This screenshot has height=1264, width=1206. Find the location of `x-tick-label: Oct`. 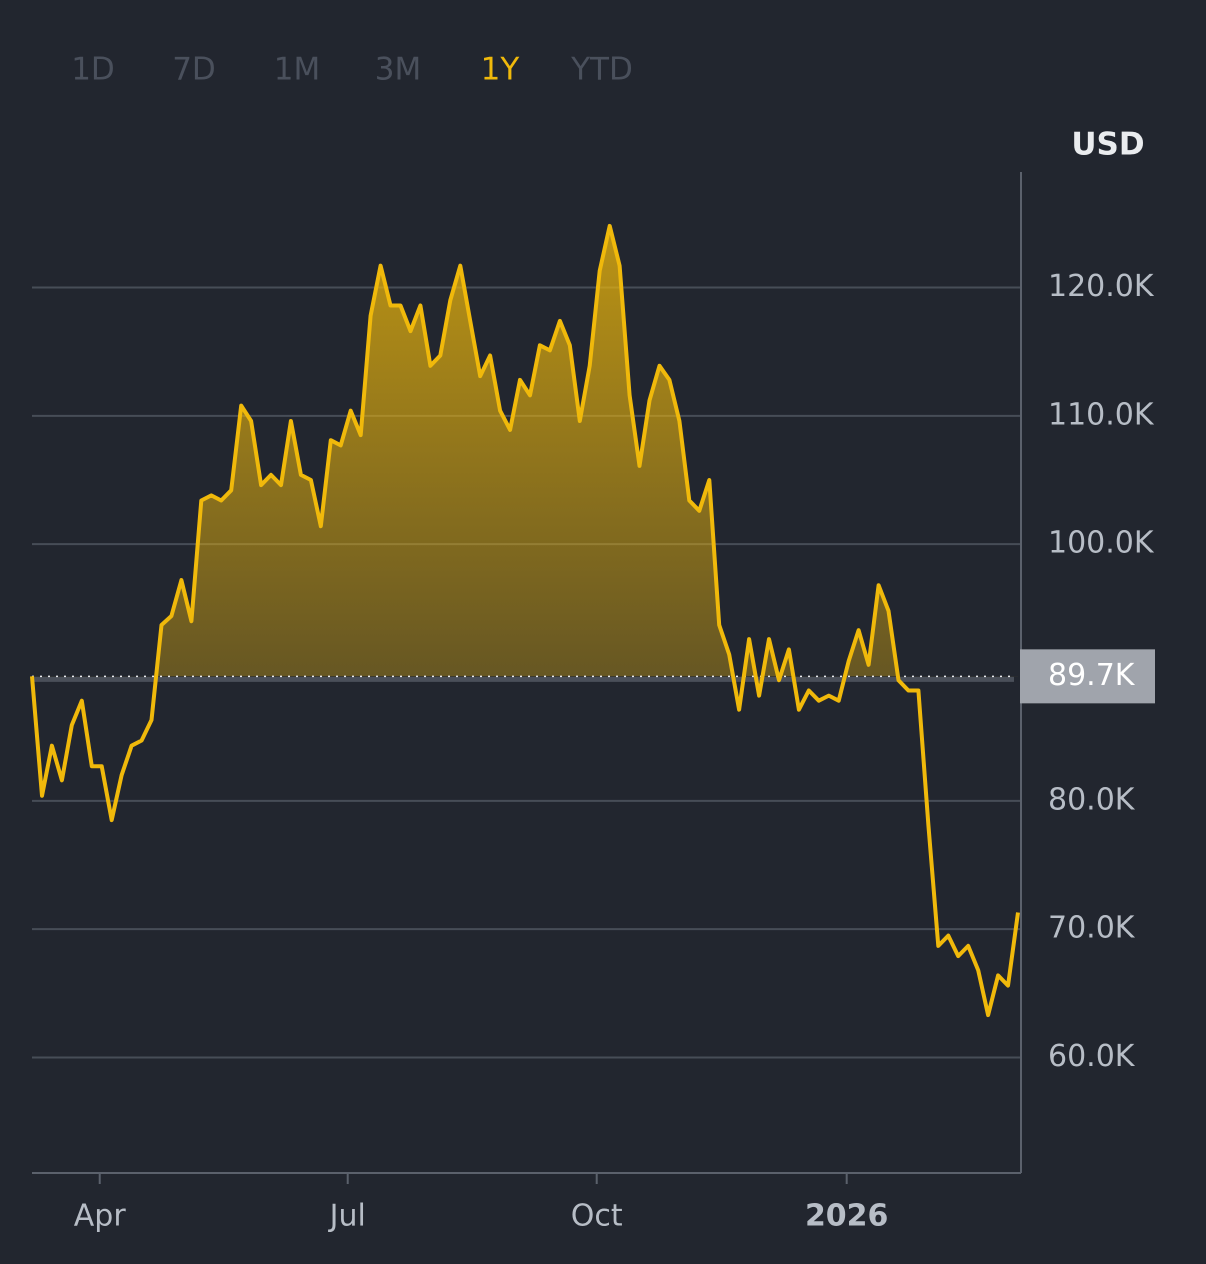

x-tick-label: Oct is located at coordinates (597, 1216).